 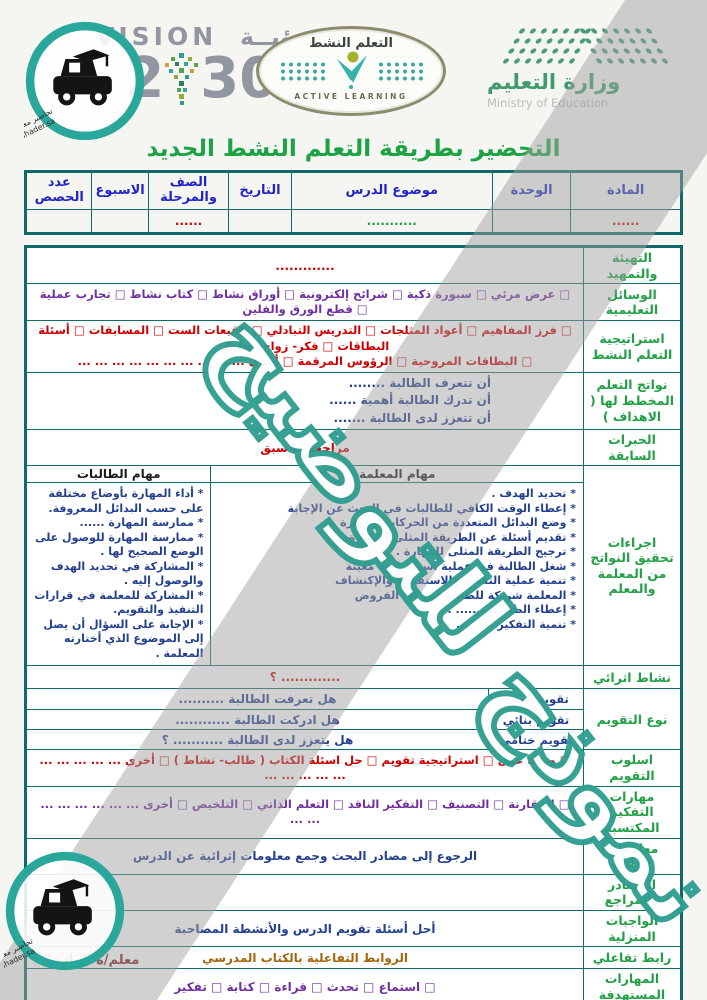 What do you see at coordinates (120, 190) in the screenshot?
I see `col-week: الاسبوع` at bounding box center [120, 190].